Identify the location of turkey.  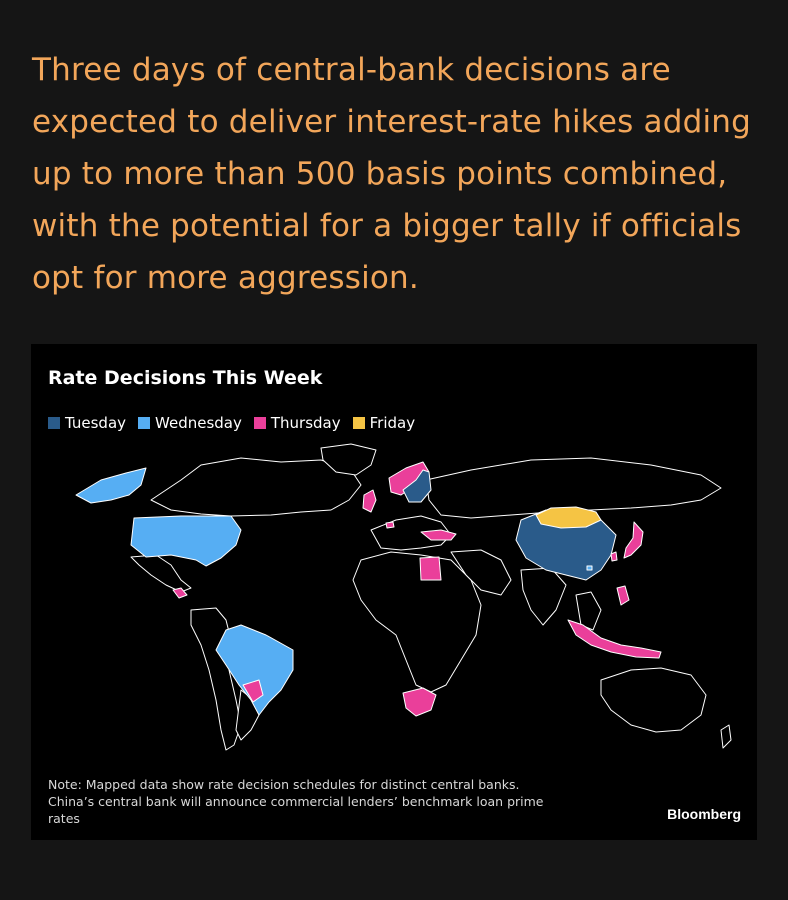
(438, 535).